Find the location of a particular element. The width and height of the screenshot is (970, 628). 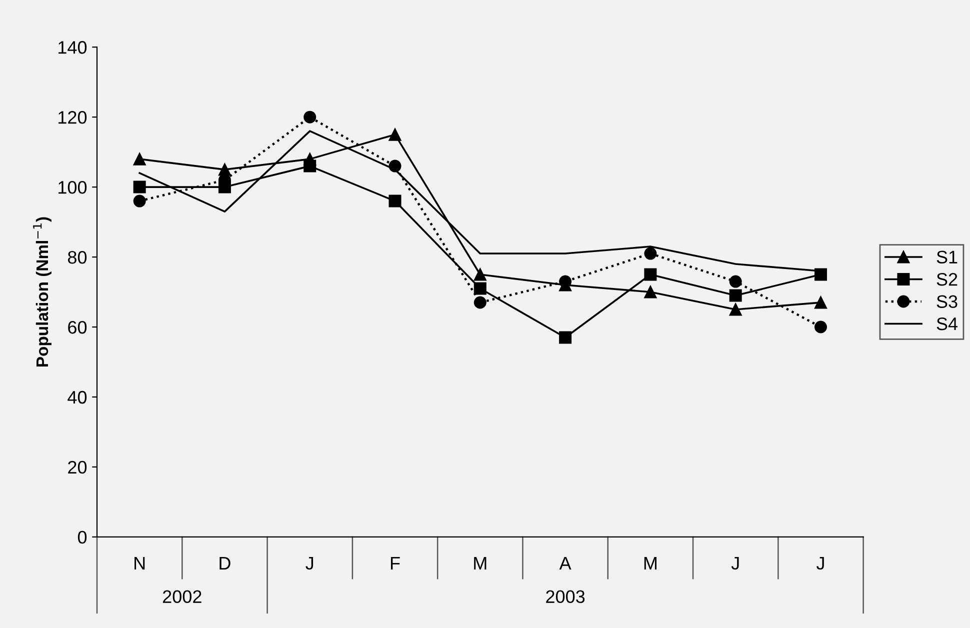

legend-label: S4 is located at coordinates (947, 323).